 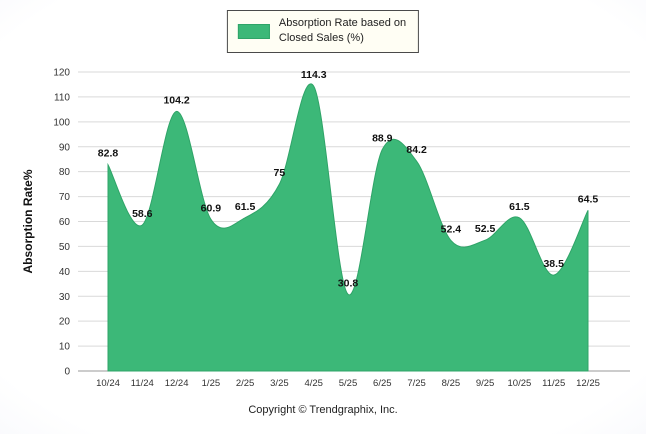 What do you see at coordinates (520, 383) in the screenshot?
I see `x-tick-label: 10/25` at bounding box center [520, 383].